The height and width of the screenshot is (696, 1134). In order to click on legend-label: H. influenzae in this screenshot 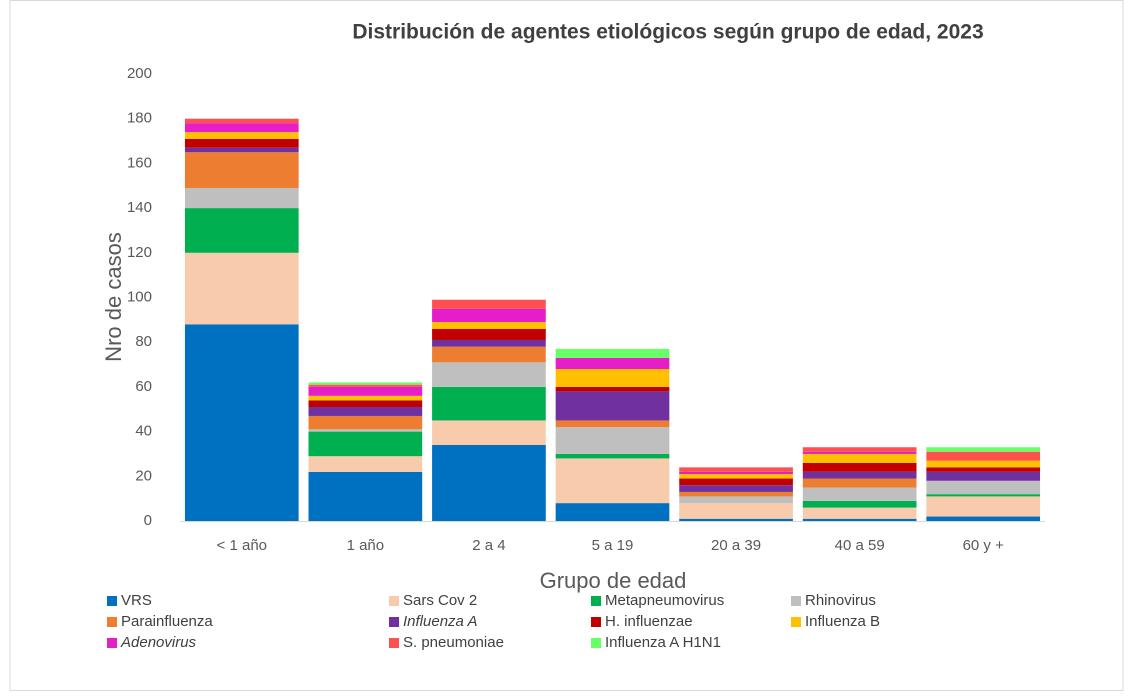, I will do `click(649, 621)`.